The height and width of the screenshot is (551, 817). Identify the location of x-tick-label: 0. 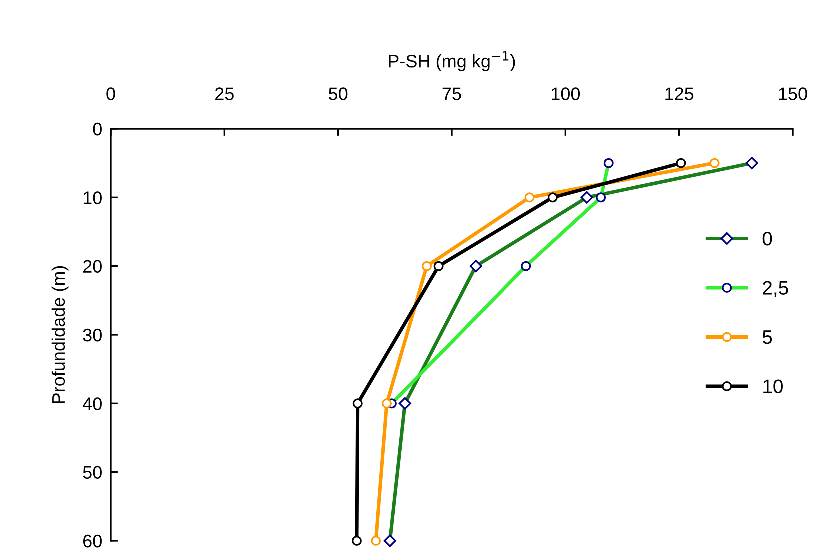
(111, 94).